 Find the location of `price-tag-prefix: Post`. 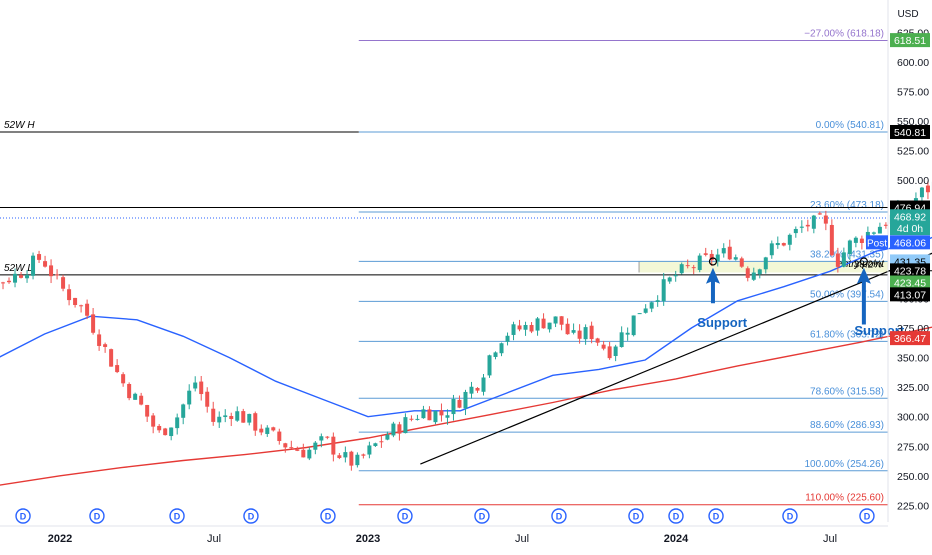

price-tag-prefix: Post is located at coordinates (877, 243).